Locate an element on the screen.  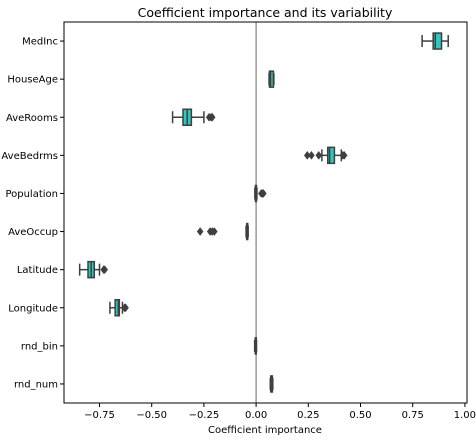
x-tick-label: 1.00 is located at coordinates (465, 415).